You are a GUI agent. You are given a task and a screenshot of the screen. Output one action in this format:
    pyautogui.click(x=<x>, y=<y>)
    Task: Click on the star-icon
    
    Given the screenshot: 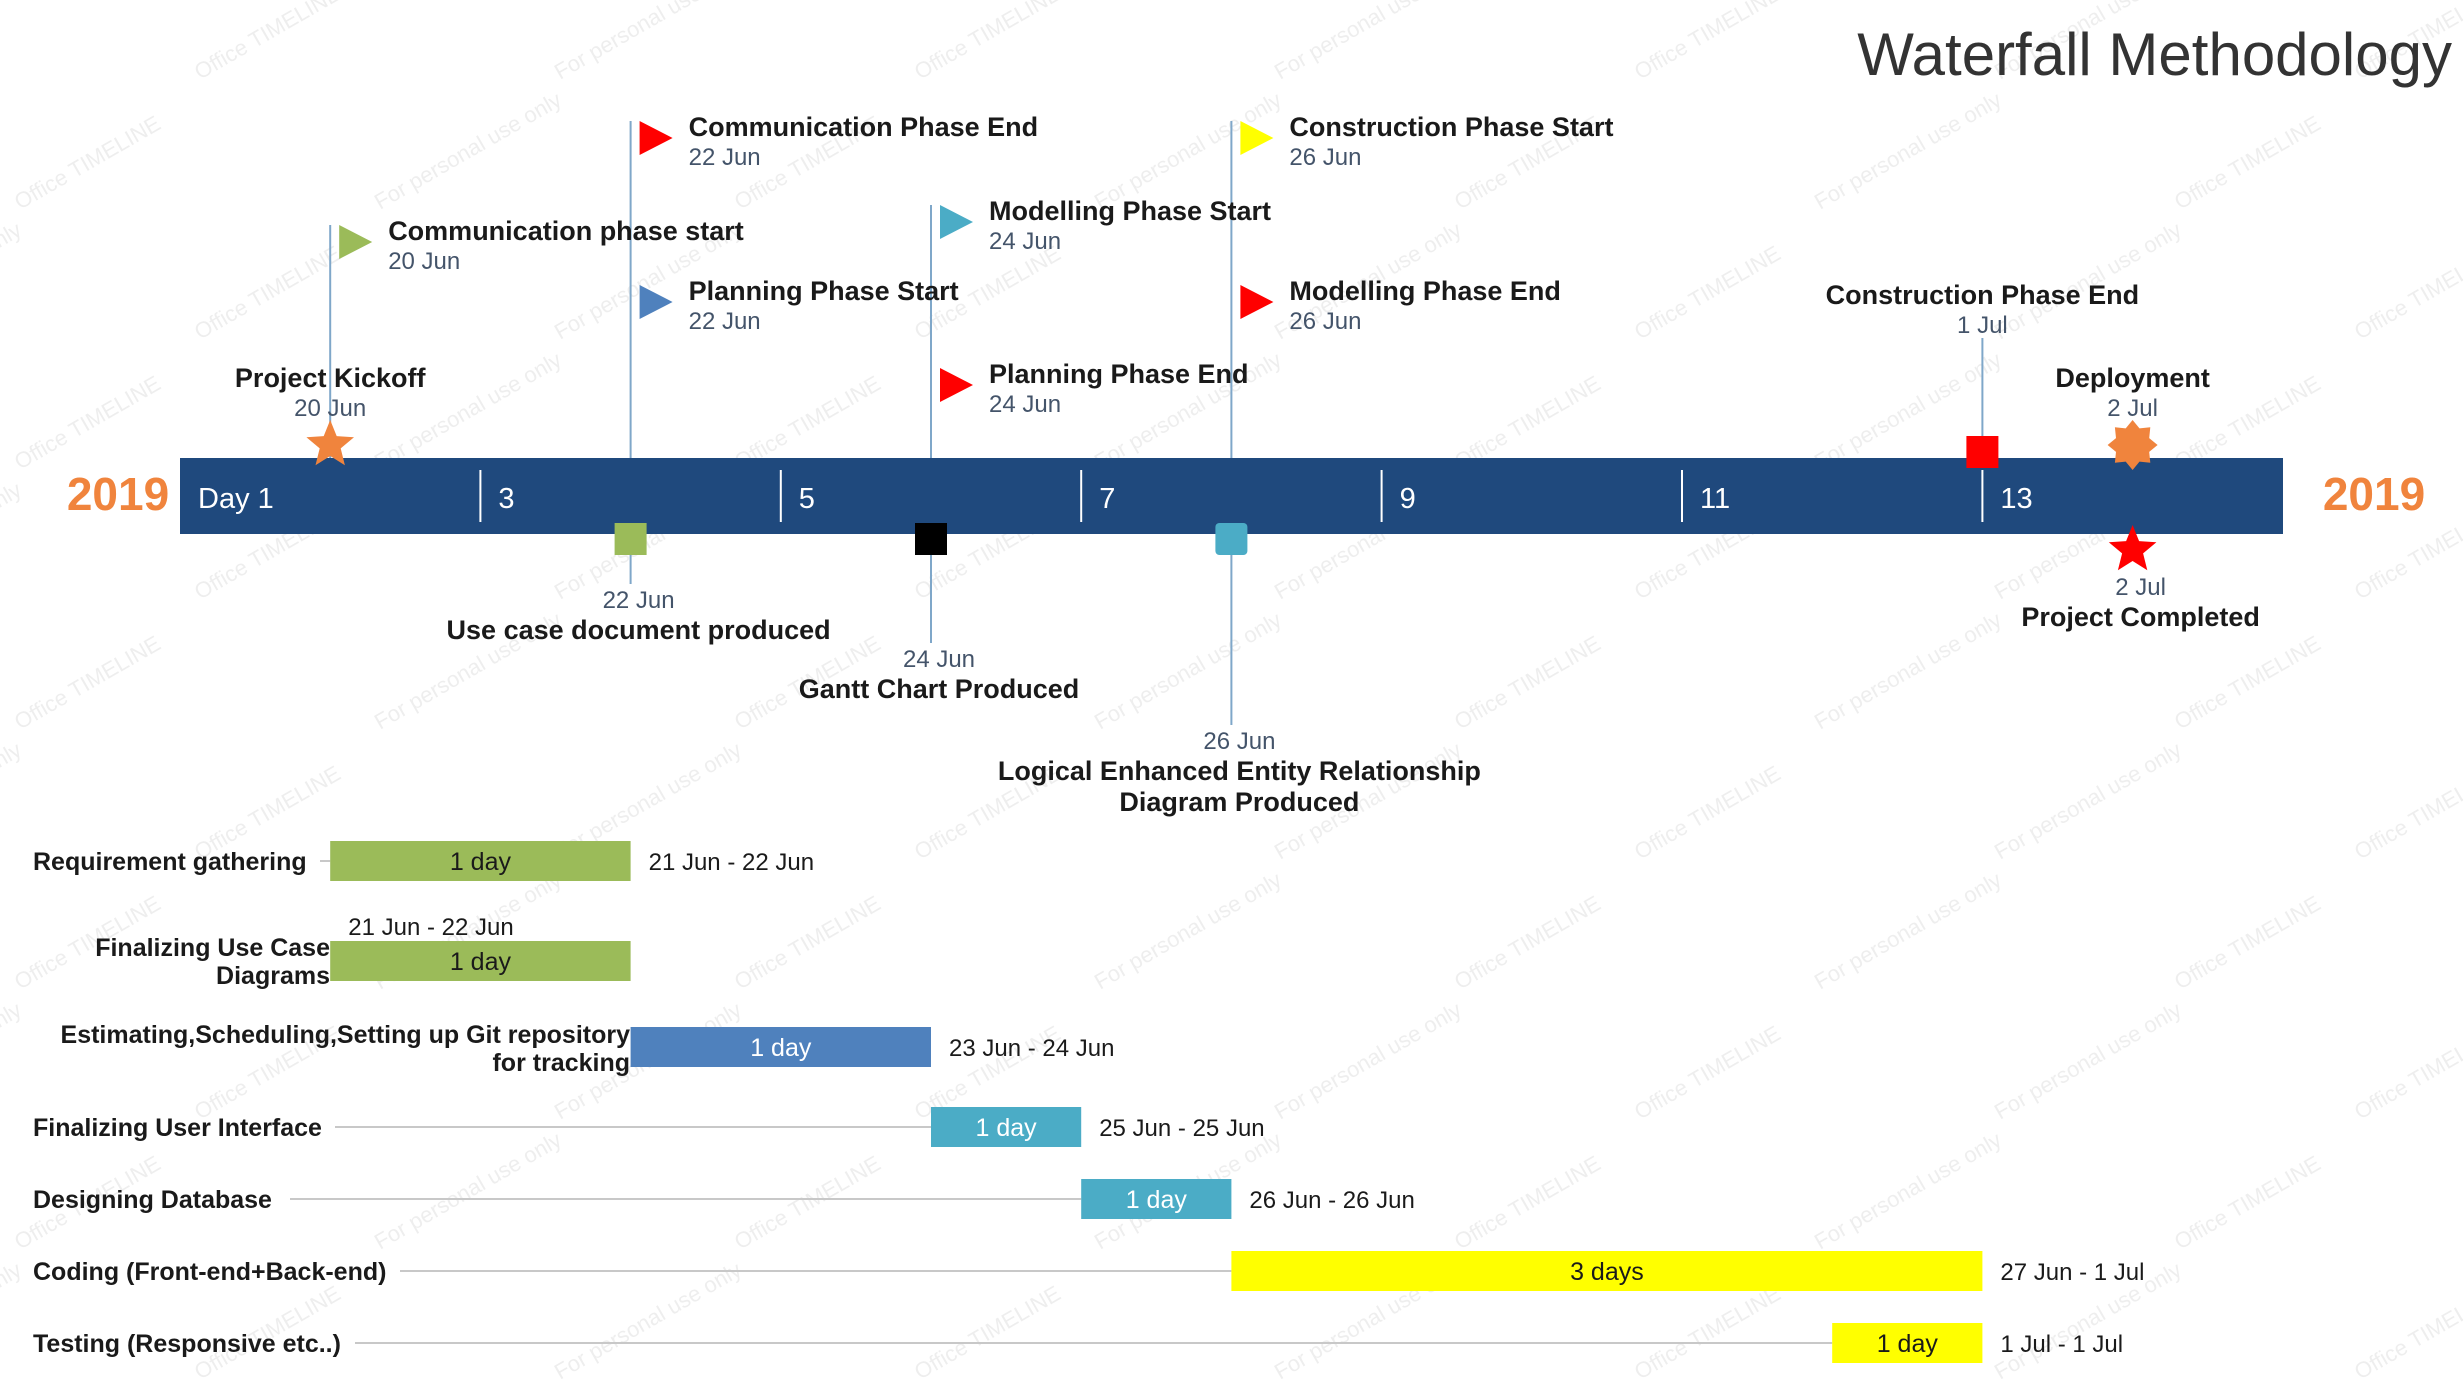 What is the action you would take?
    pyautogui.click(x=330, y=443)
    